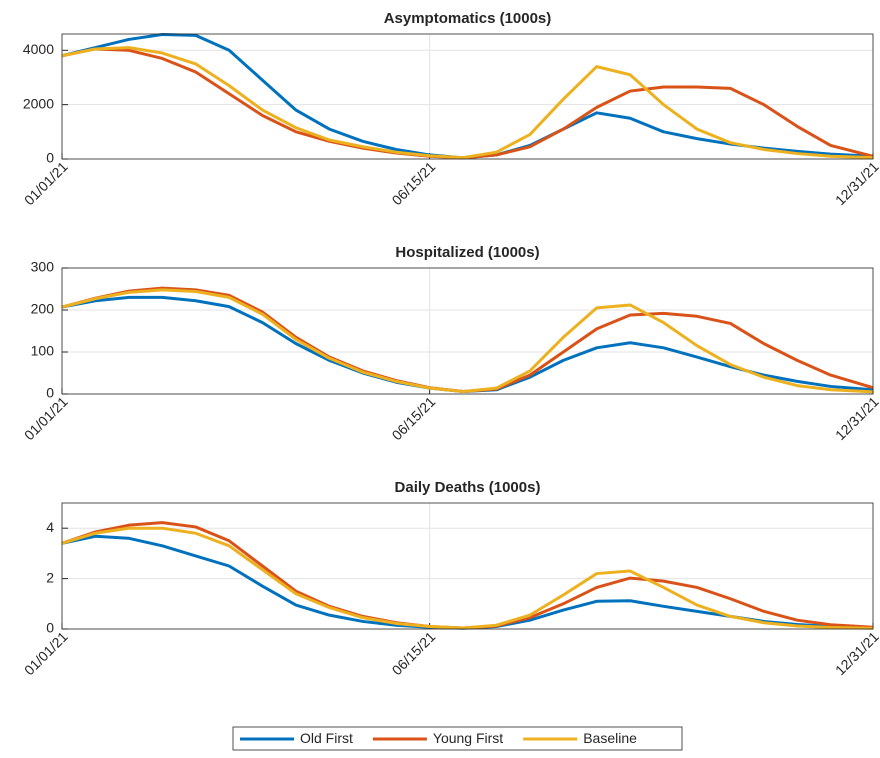 The image size is (880, 758). What do you see at coordinates (50, 577) in the screenshot?
I see `y-tick-label: 2` at bounding box center [50, 577].